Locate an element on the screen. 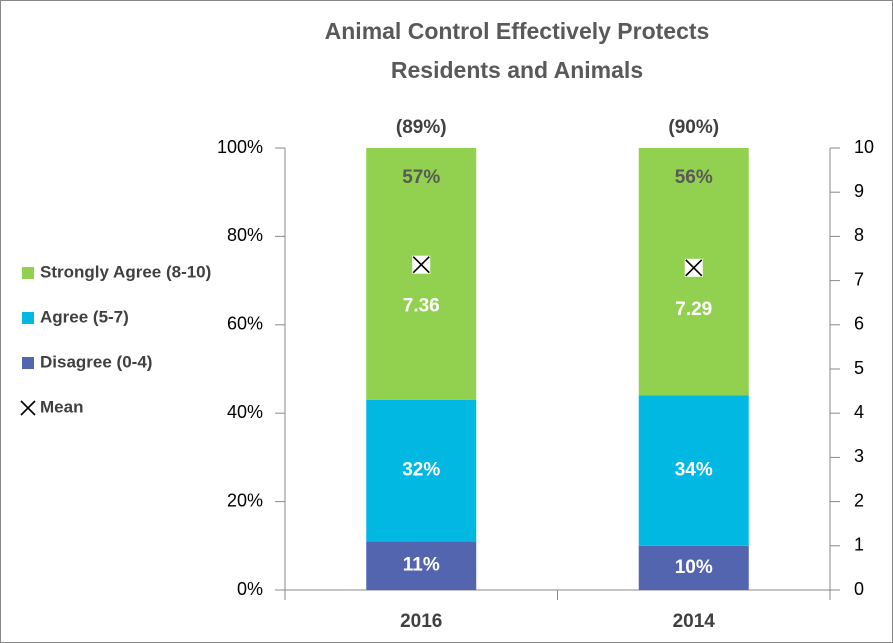  legend-label: Disagree (0-4) is located at coordinates (96, 361).